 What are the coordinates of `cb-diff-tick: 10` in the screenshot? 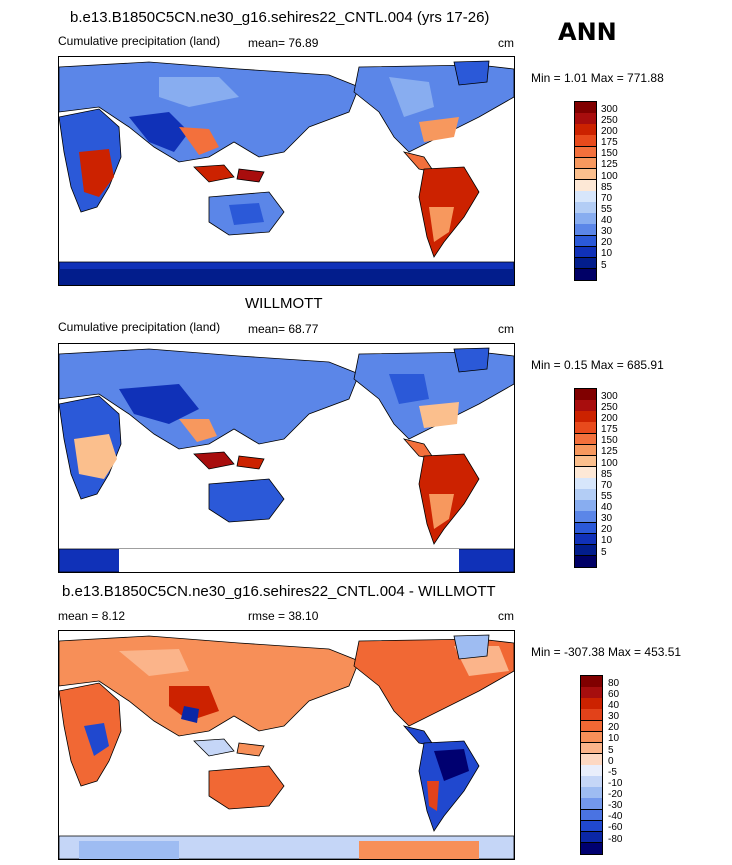 It's located at (614, 738).